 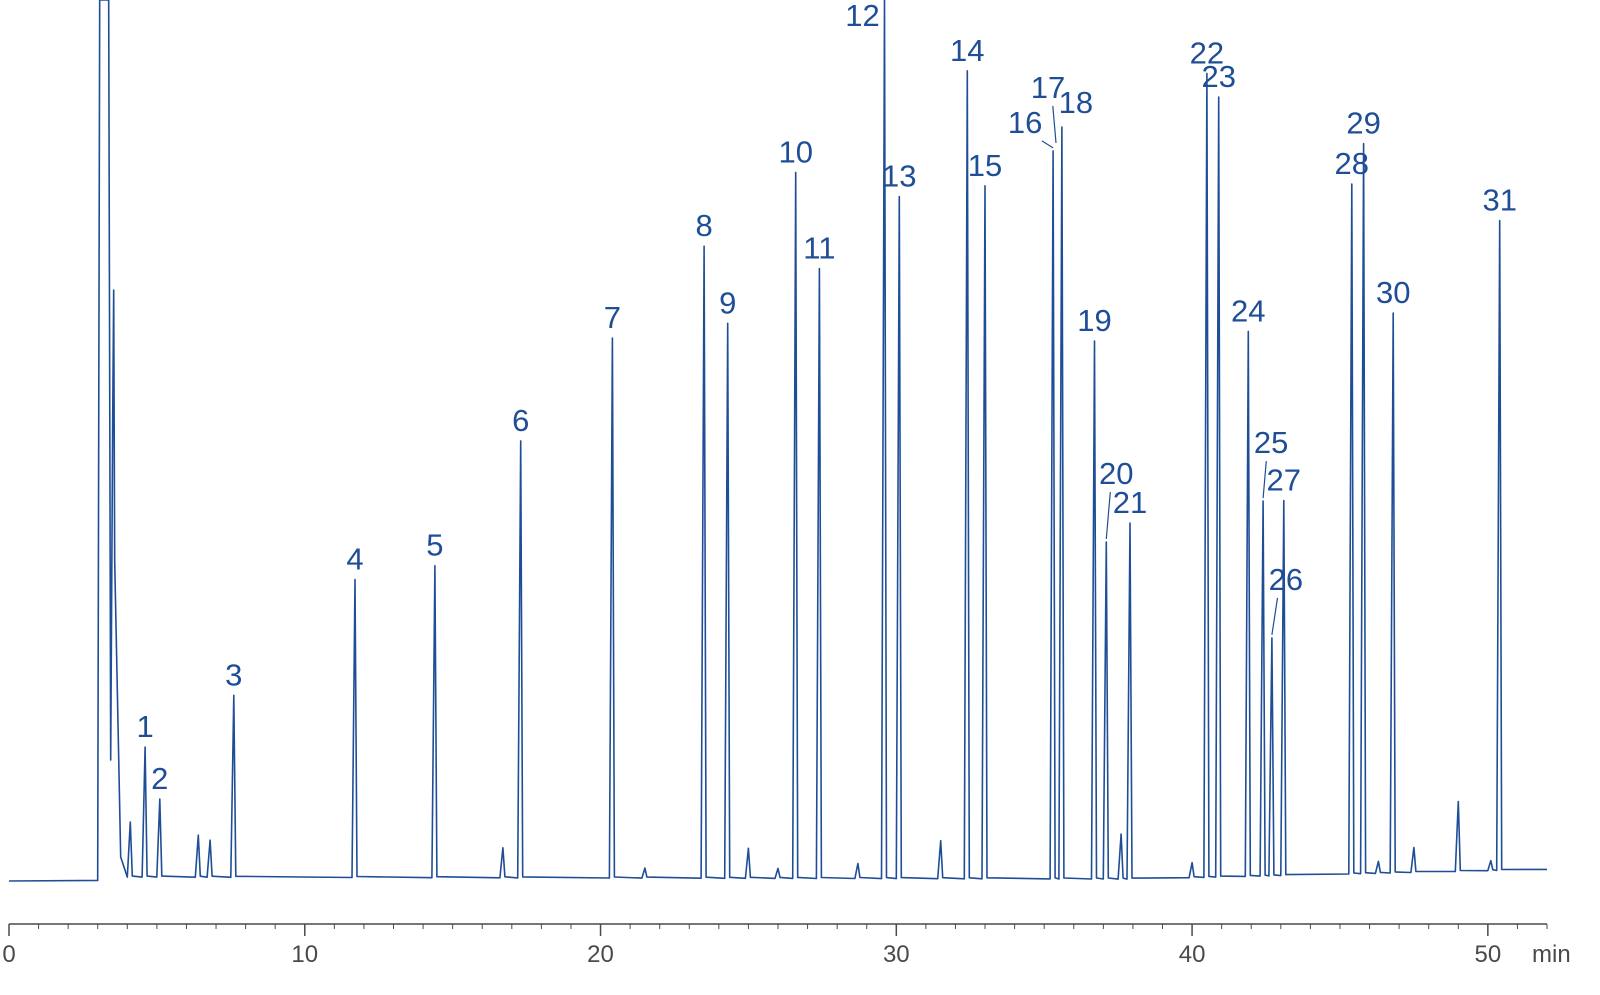 What do you see at coordinates (795, 151) in the screenshot?
I see `peak-label-10: 10` at bounding box center [795, 151].